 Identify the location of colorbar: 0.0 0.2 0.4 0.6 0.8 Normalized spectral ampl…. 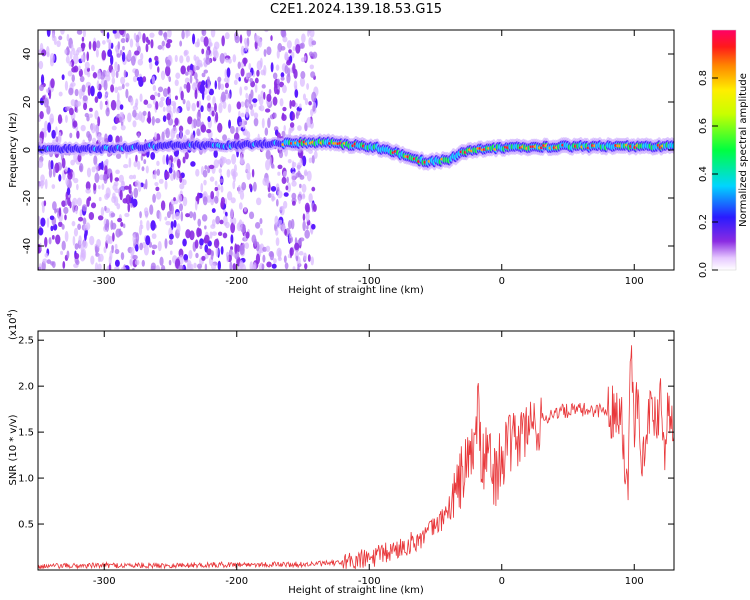
(723, 153).